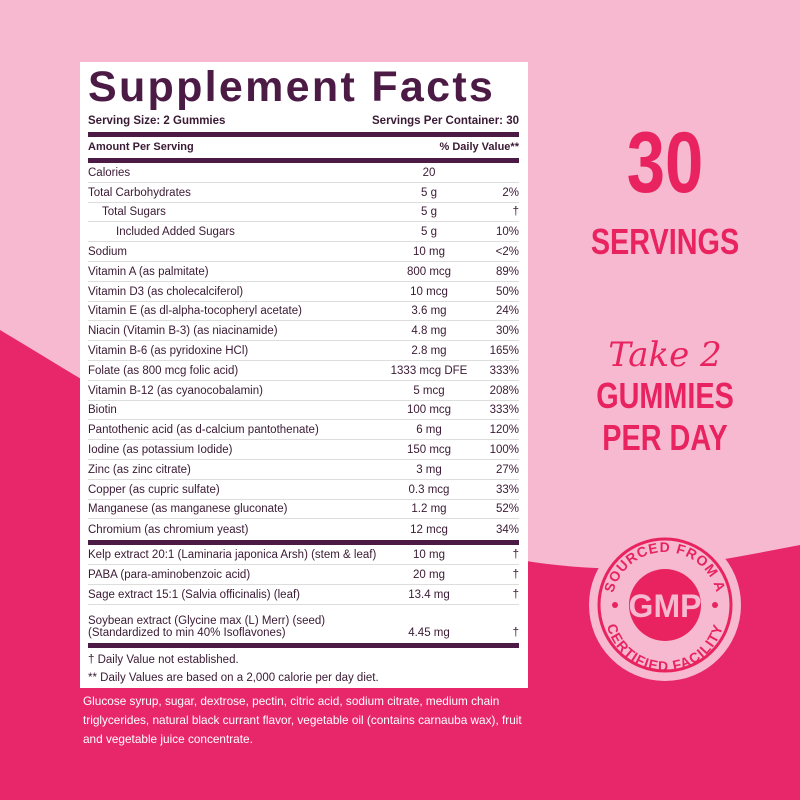 Image resolution: width=800 pixels, height=800 pixels. I want to click on nutrient-name: Vitamin B-12 (as cyanocobalamin), so click(175, 390).